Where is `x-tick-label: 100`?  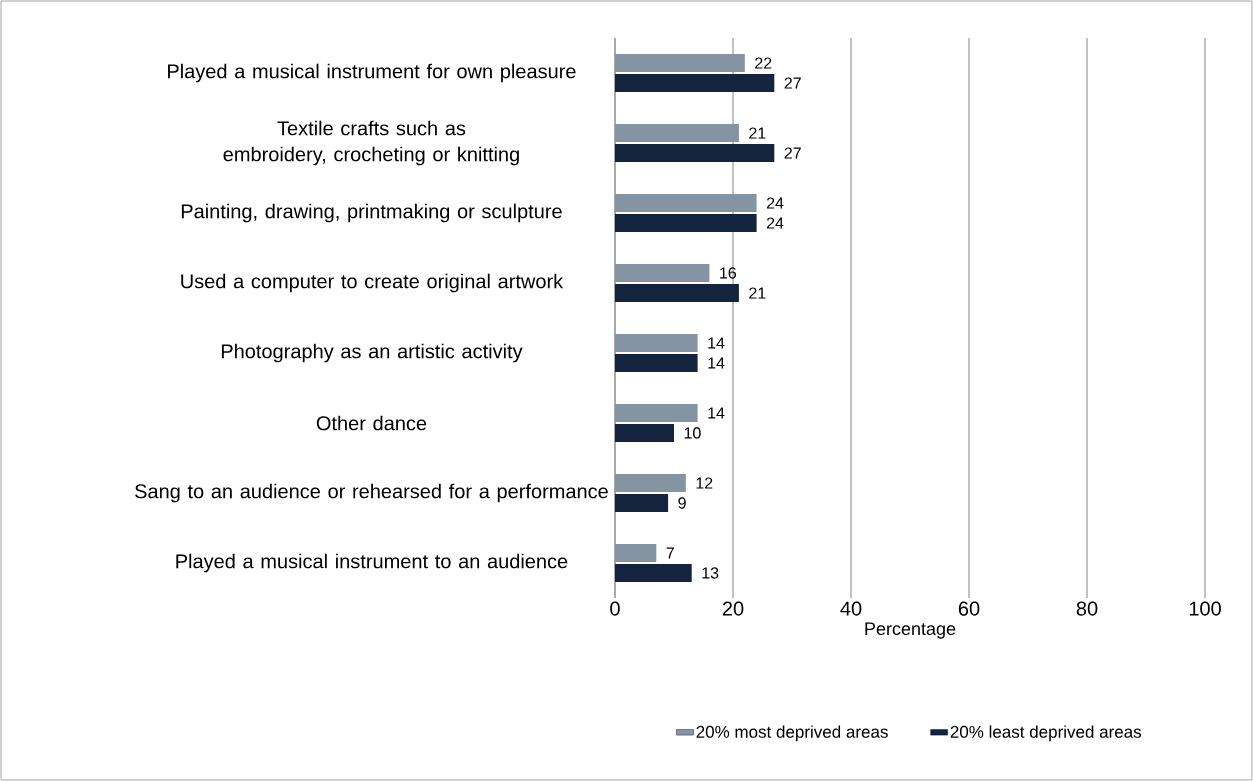 x-tick-label: 100 is located at coordinates (1205, 608).